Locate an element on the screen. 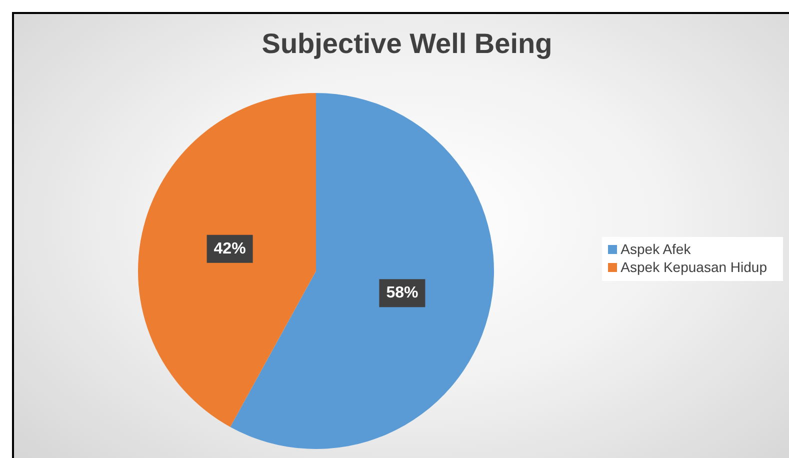  legend-label: Aspek Kepuasan Hidup is located at coordinates (693, 267).